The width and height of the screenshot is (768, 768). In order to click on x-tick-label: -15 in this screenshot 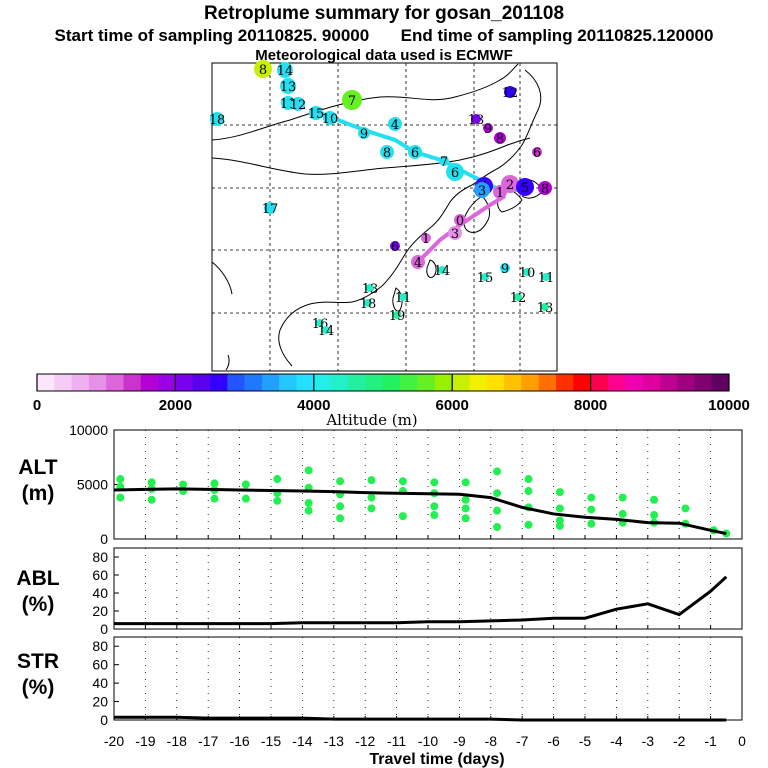, I will do `click(271, 741)`.